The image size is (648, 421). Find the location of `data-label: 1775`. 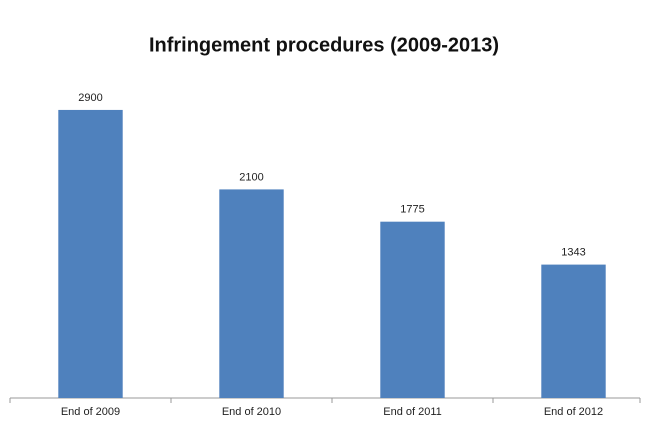

data-label: 1775 is located at coordinates (412, 210).